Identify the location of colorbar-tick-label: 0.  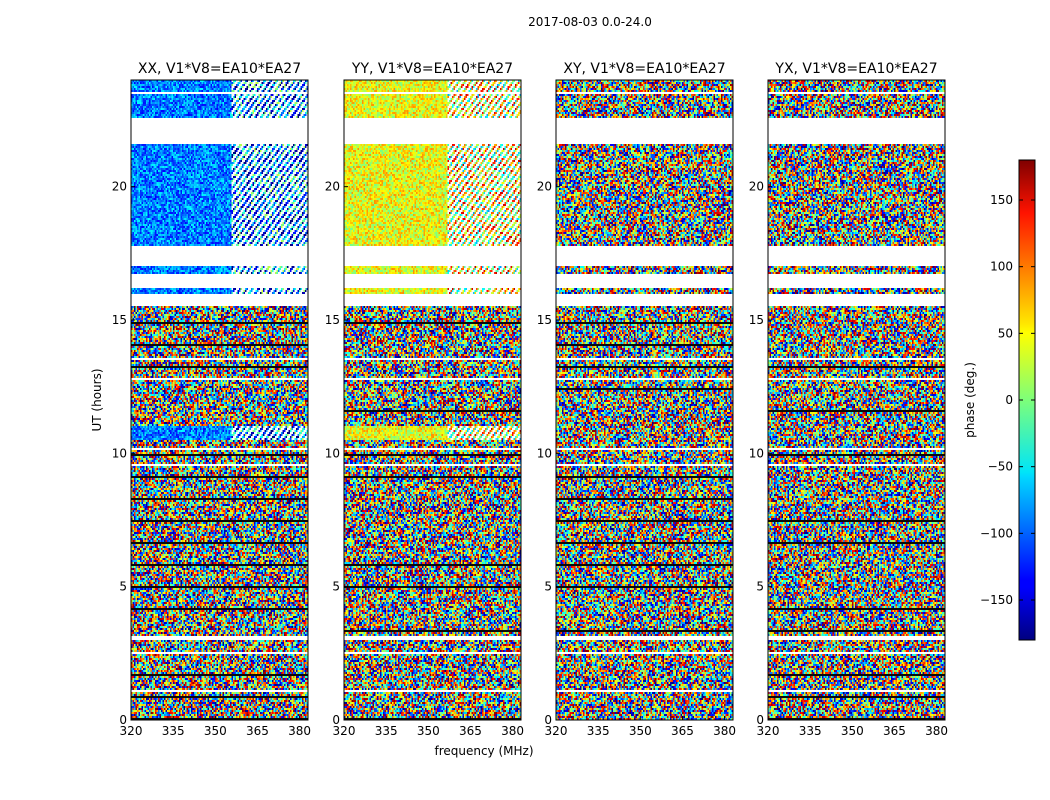
(1009, 400).